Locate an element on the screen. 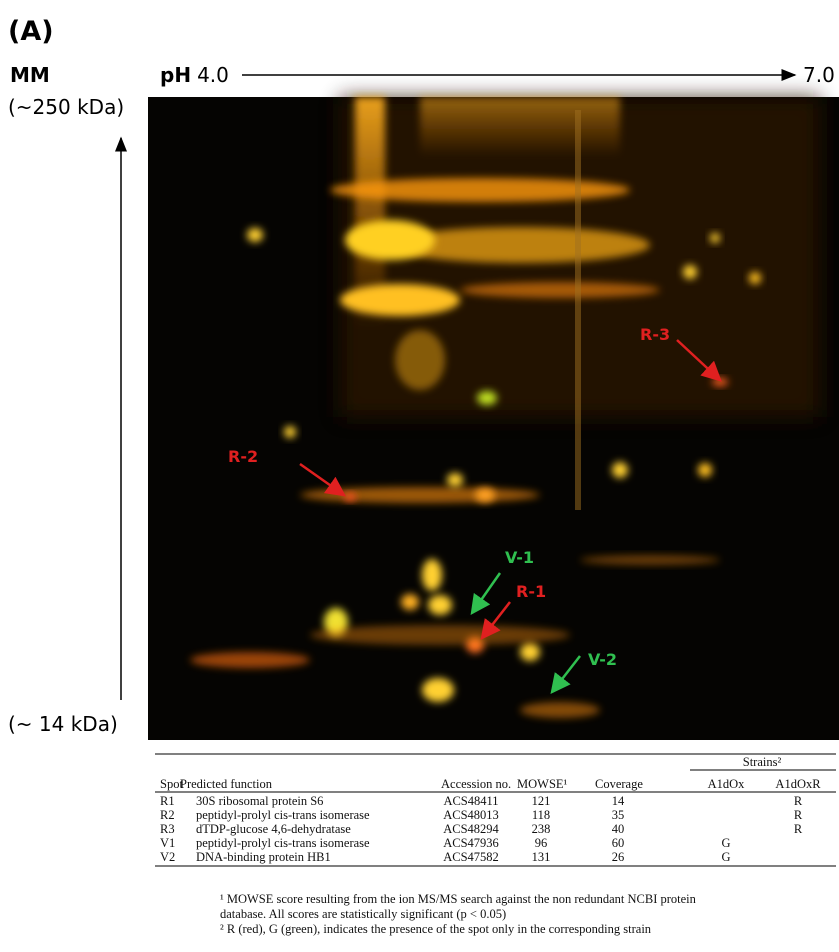  ph-end: 7.0 is located at coordinates (819, 75).